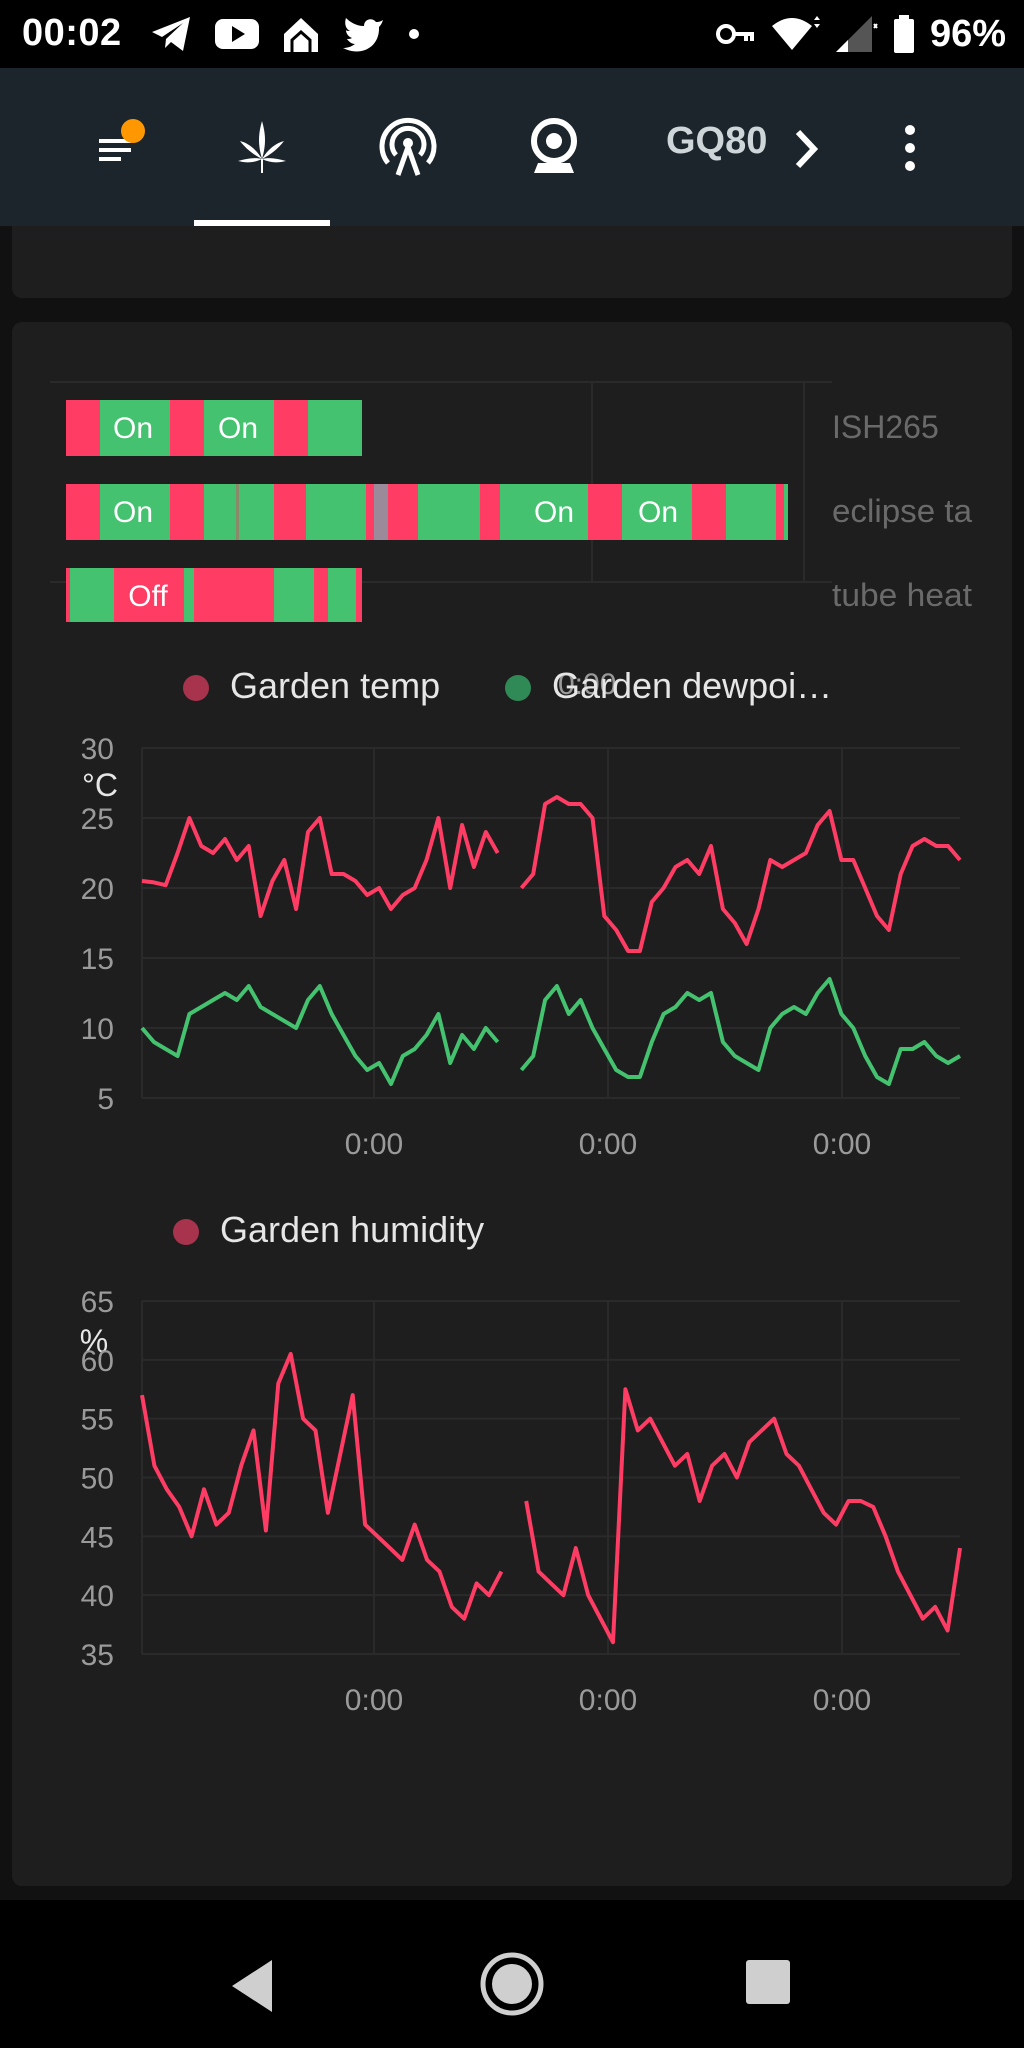 The height and width of the screenshot is (2048, 1024). Describe the element at coordinates (807, 149) in the screenshot. I see `chevron-right-icon` at that location.